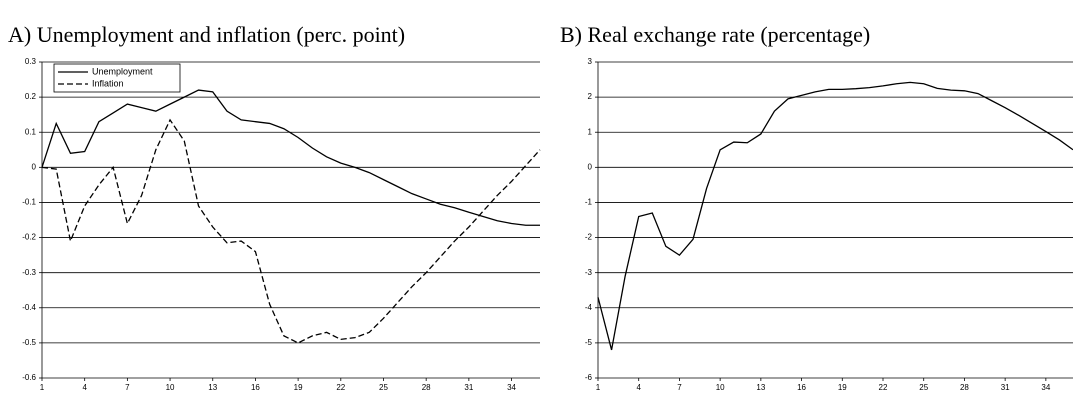 This screenshot has width=1073, height=398. What do you see at coordinates (589, 342) in the screenshot?
I see `y-tick-label: -5` at bounding box center [589, 342].